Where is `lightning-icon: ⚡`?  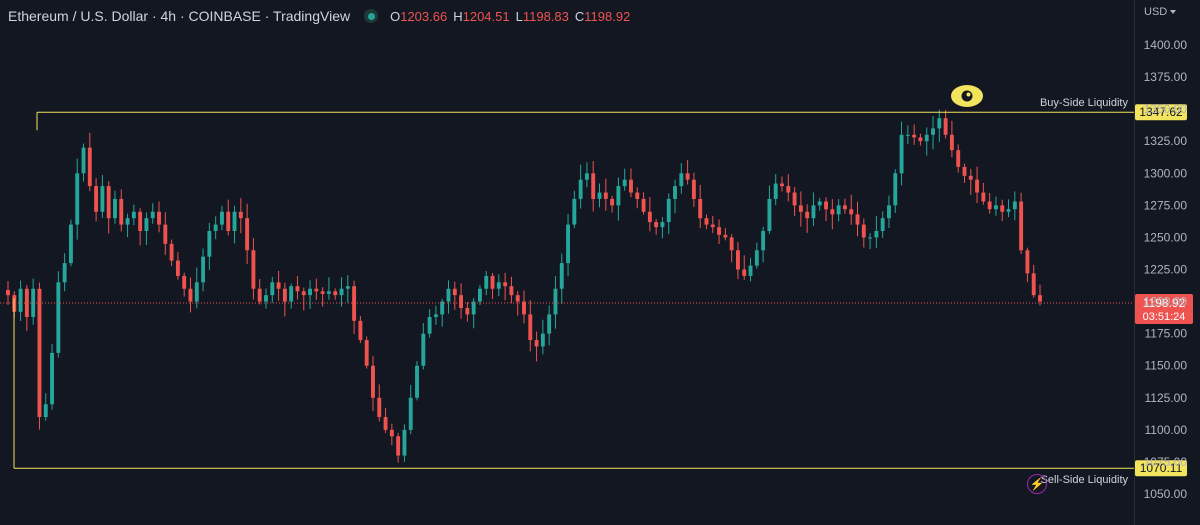
lightning-icon: ⚡ is located at coordinates (1037, 484).